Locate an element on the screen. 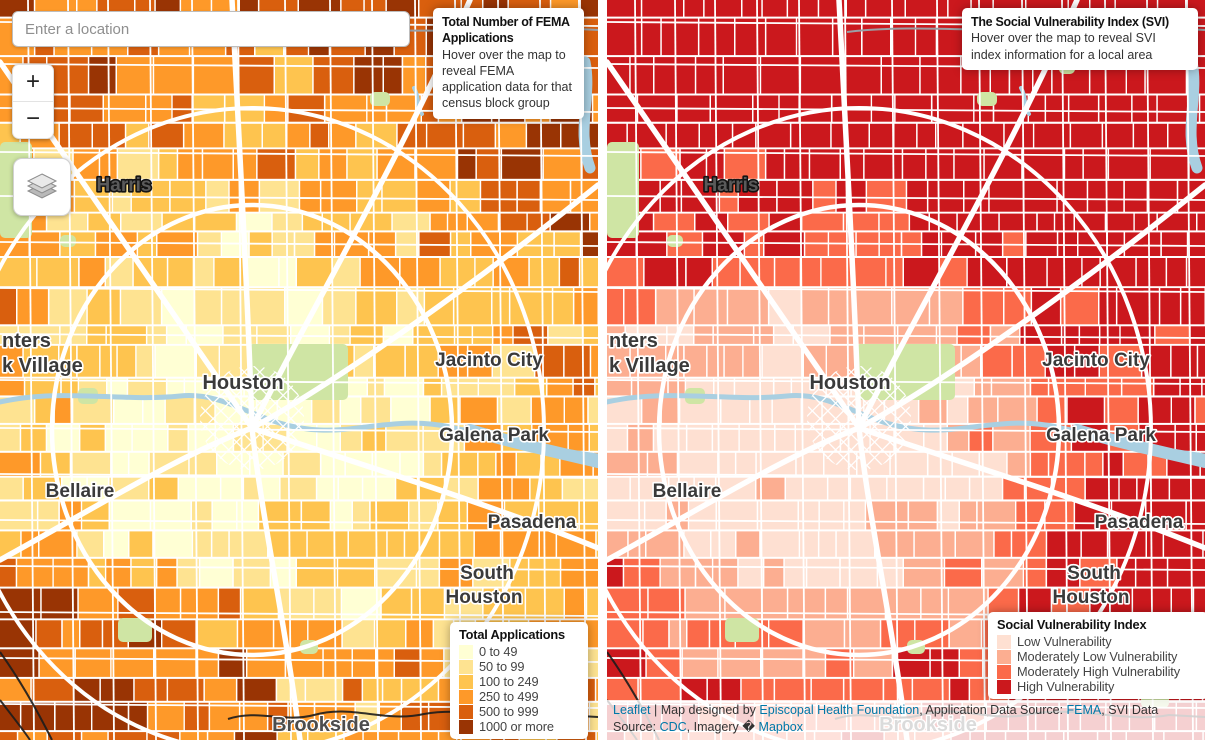 The width and height of the screenshot is (1205, 740). fema-legend-title: Total Applications is located at coordinates (512, 634).